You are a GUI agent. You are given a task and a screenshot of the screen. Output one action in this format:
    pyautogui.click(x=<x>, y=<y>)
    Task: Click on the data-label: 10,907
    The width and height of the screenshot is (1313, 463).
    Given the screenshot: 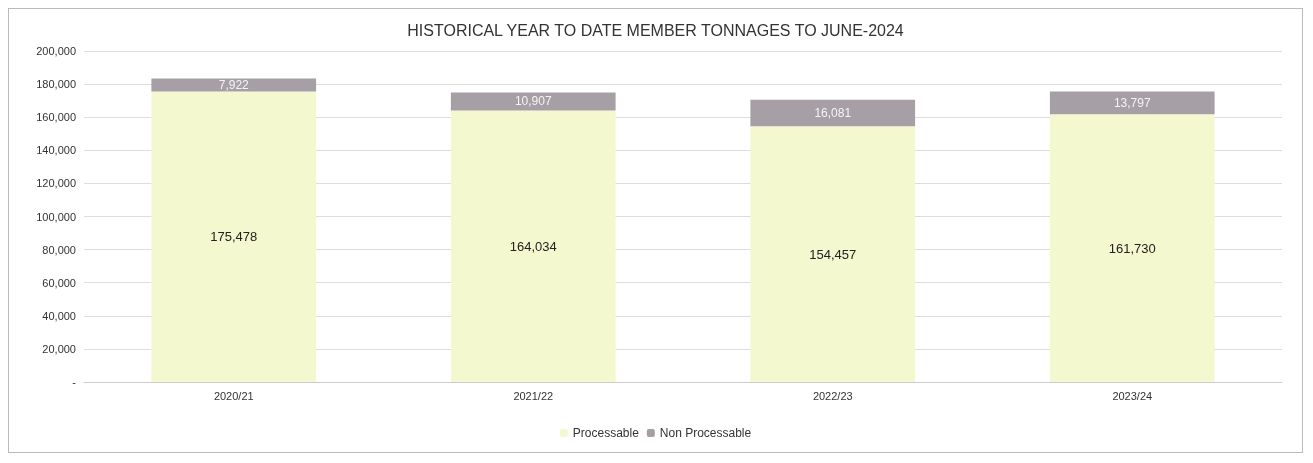 What is the action you would take?
    pyautogui.click(x=533, y=101)
    